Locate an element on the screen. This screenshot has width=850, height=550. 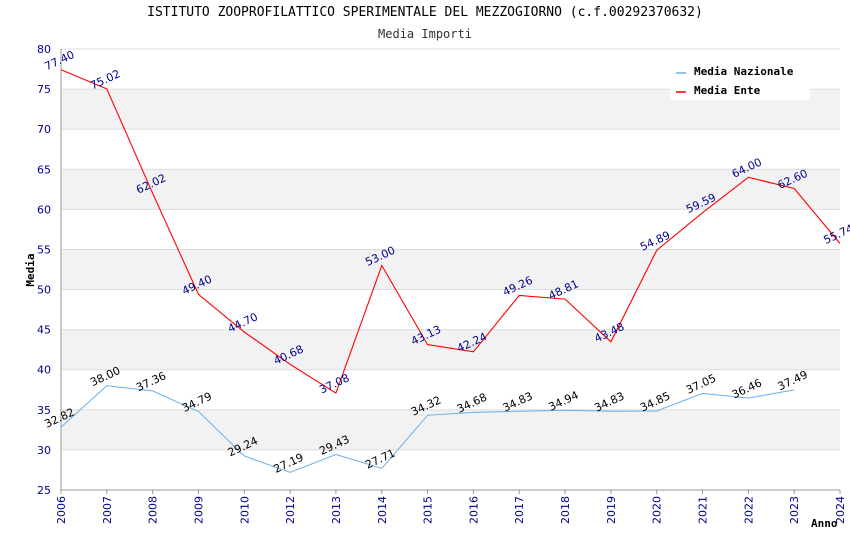
data-label-nazionale: 37.49 is located at coordinates (793, 380).